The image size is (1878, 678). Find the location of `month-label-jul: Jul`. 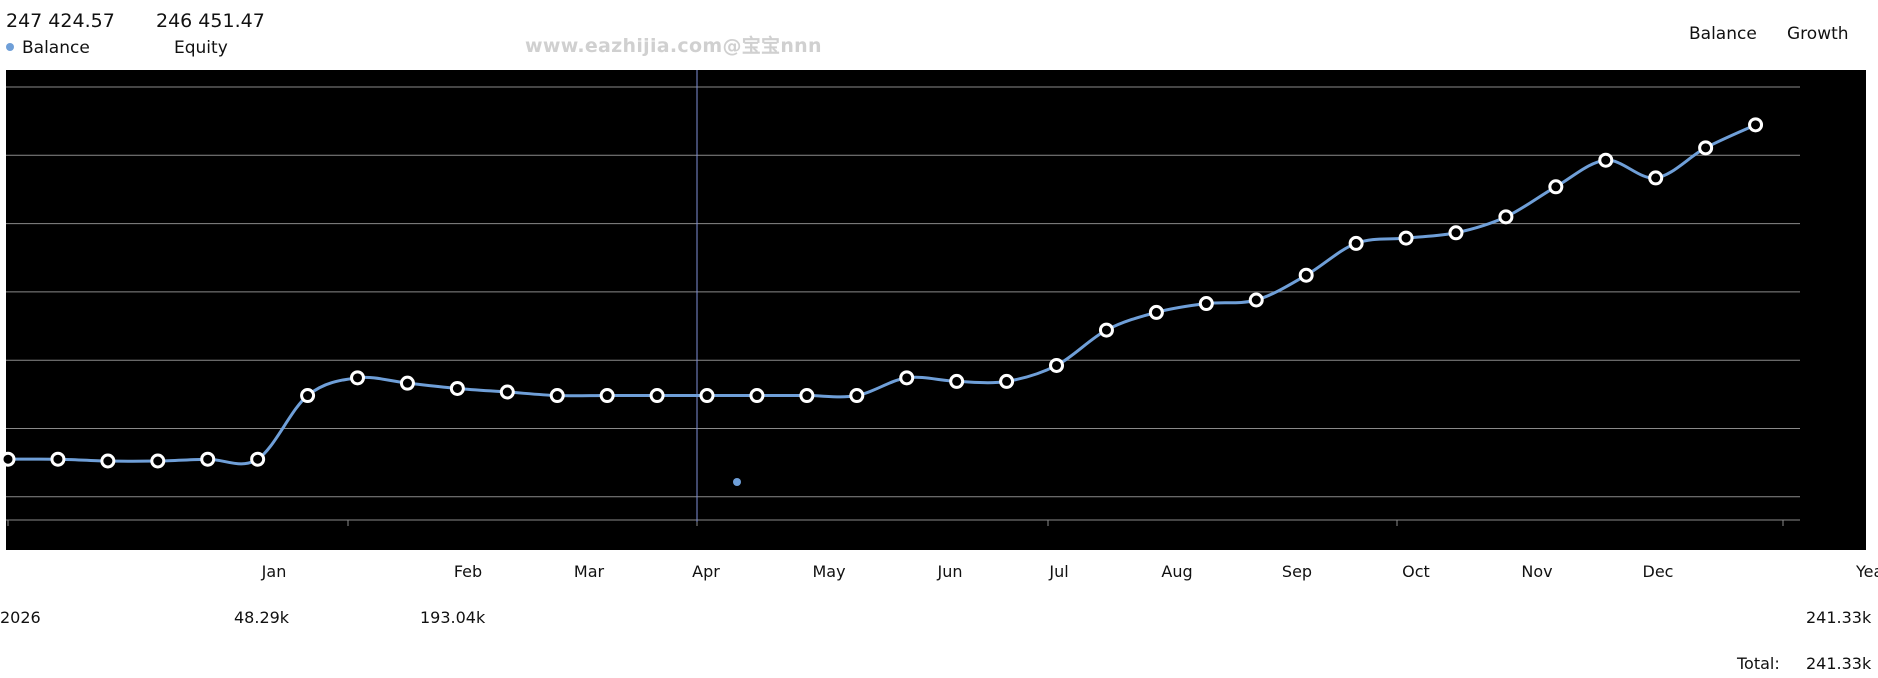

month-label-jul: Jul is located at coordinates (1059, 571).